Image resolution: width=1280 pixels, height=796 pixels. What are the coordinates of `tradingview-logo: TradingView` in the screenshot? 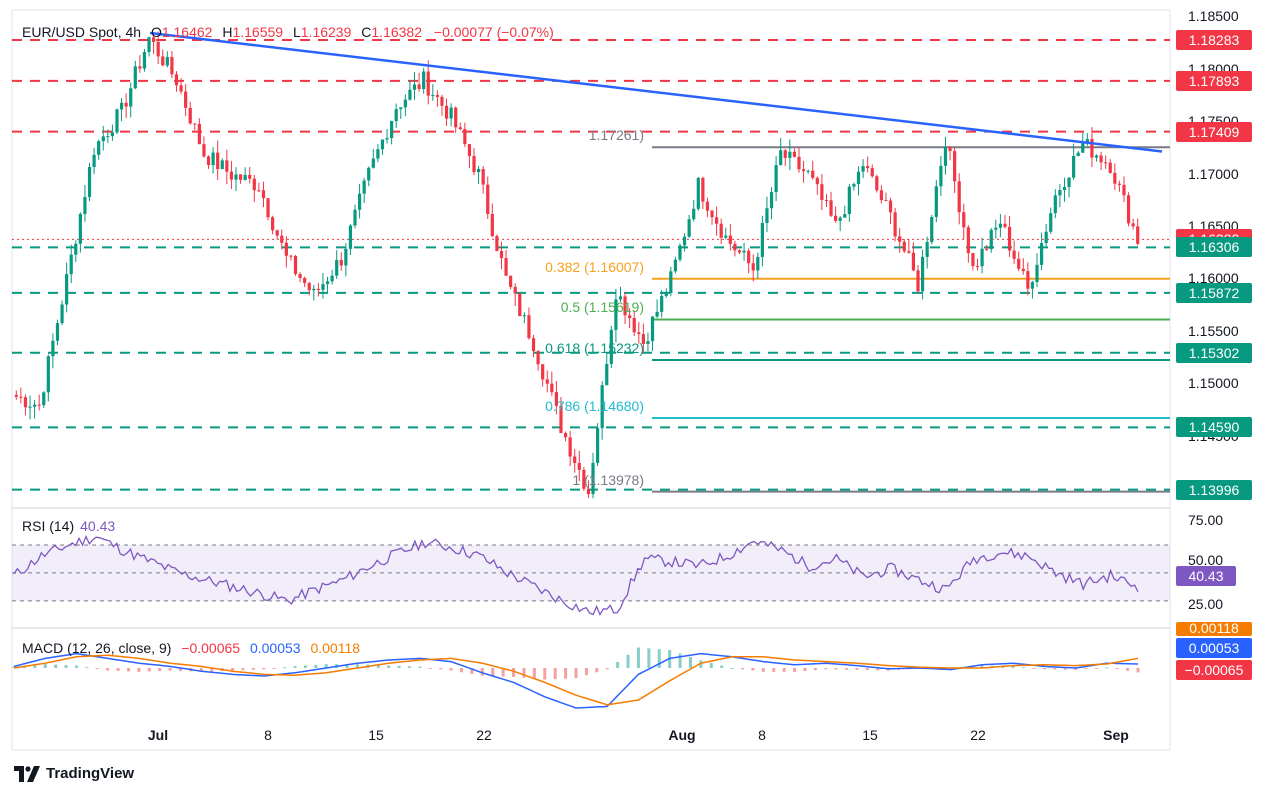 It's located at (74, 773).